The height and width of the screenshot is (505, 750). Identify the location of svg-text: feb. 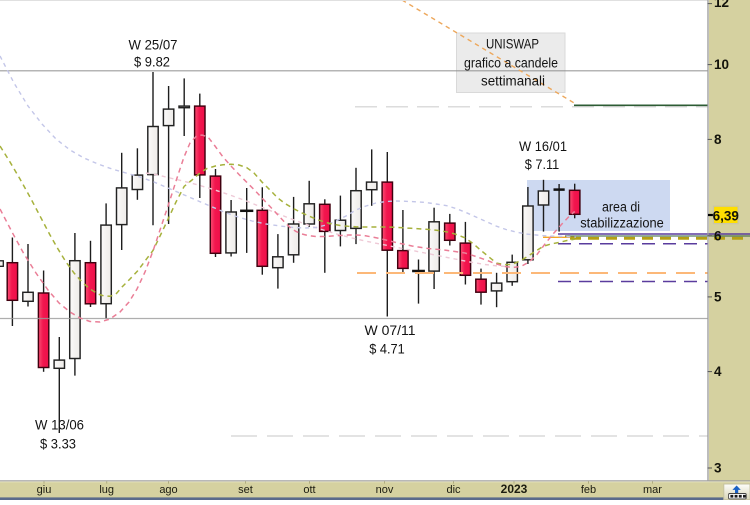
(588, 490).